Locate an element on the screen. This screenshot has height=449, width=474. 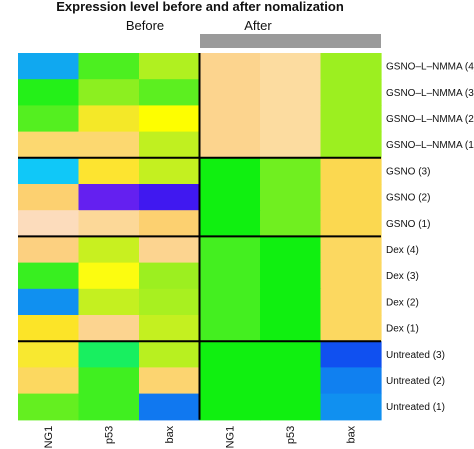
heatmap-cell-r5-c1 is located at coordinates (109, 197).